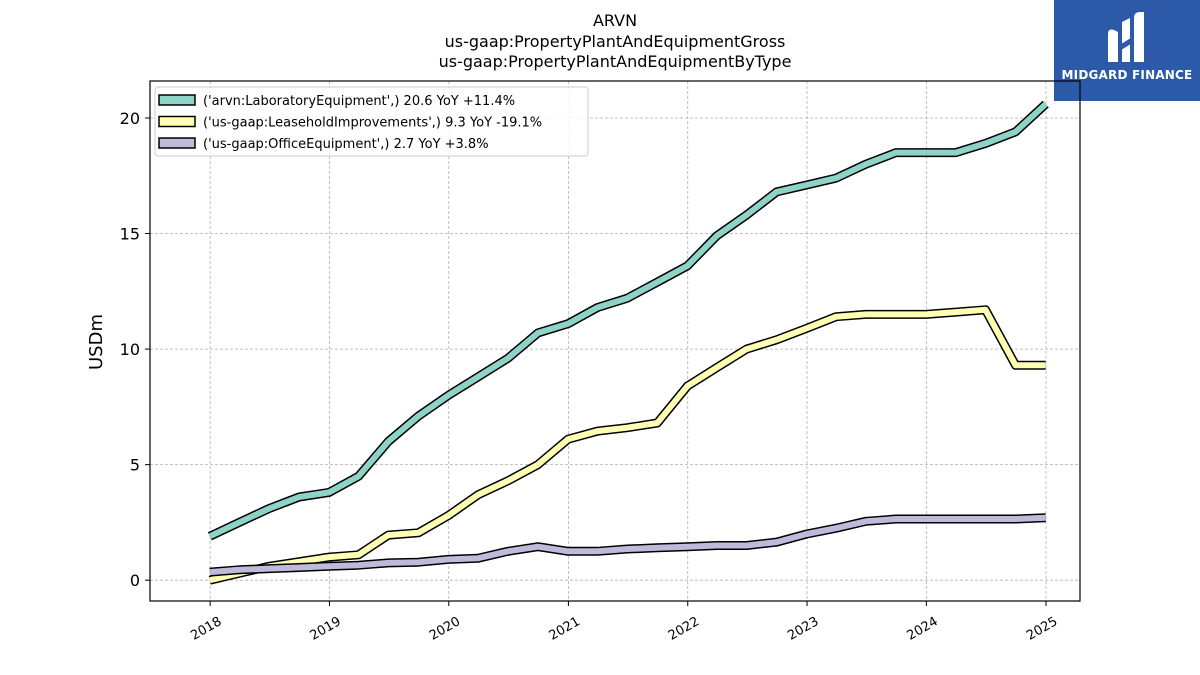 The width and height of the screenshot is (1200, 675). What do you see at coordinates (130, 349) in the screenshot?
I see `y-tick-label: 10` at bounding box center [130, 349].